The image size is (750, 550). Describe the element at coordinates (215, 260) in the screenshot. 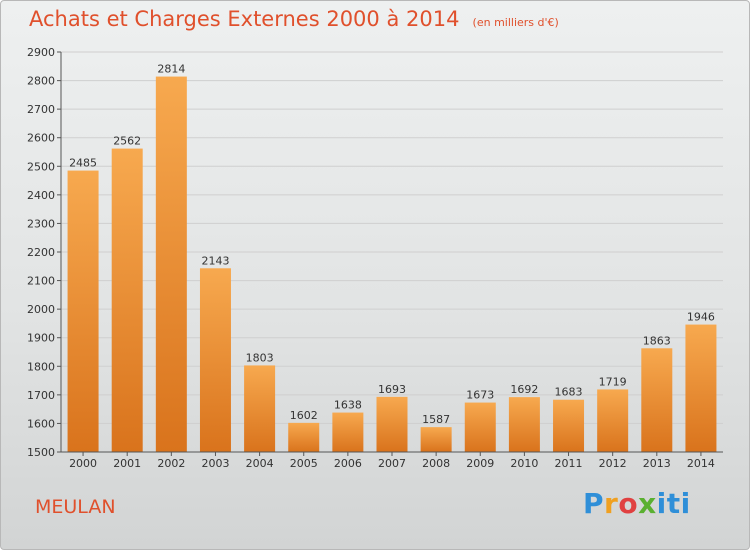

I see `data-label: 2143` at that location.